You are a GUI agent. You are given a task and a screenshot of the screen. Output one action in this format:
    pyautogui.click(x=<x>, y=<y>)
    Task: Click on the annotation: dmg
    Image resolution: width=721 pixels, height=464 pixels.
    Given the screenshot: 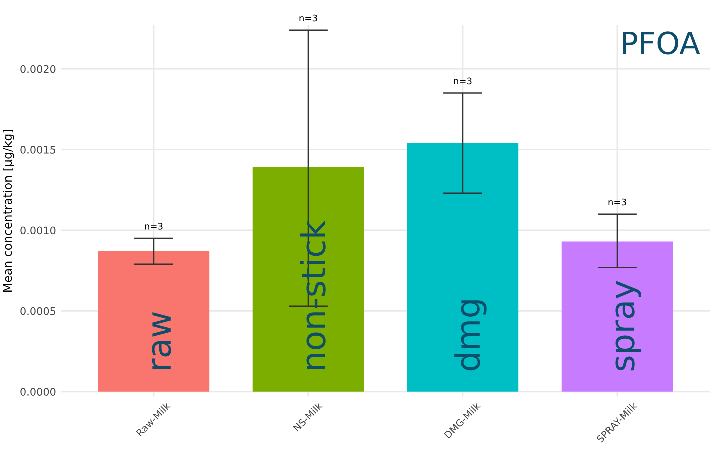 What is the action you would take?
    pyautogui.click(x=470, y=335)
    